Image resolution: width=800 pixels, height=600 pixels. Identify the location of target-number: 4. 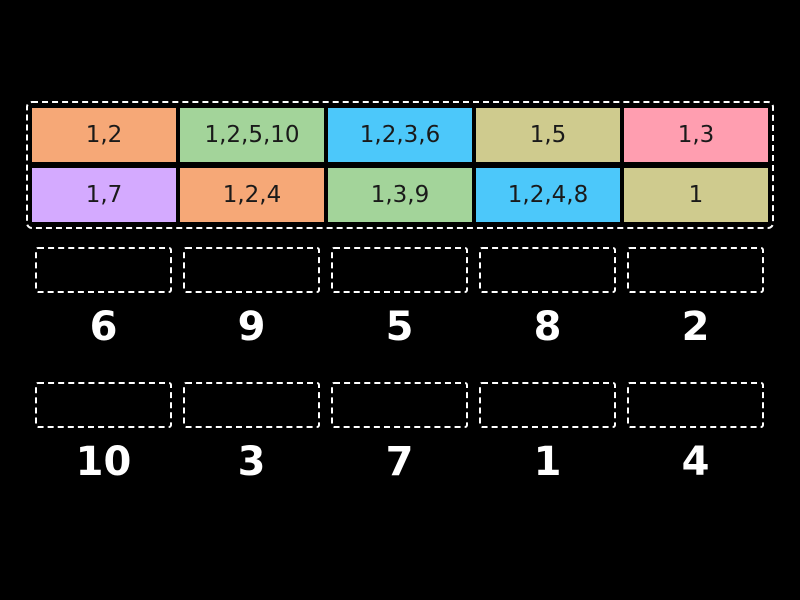
(695, 462).